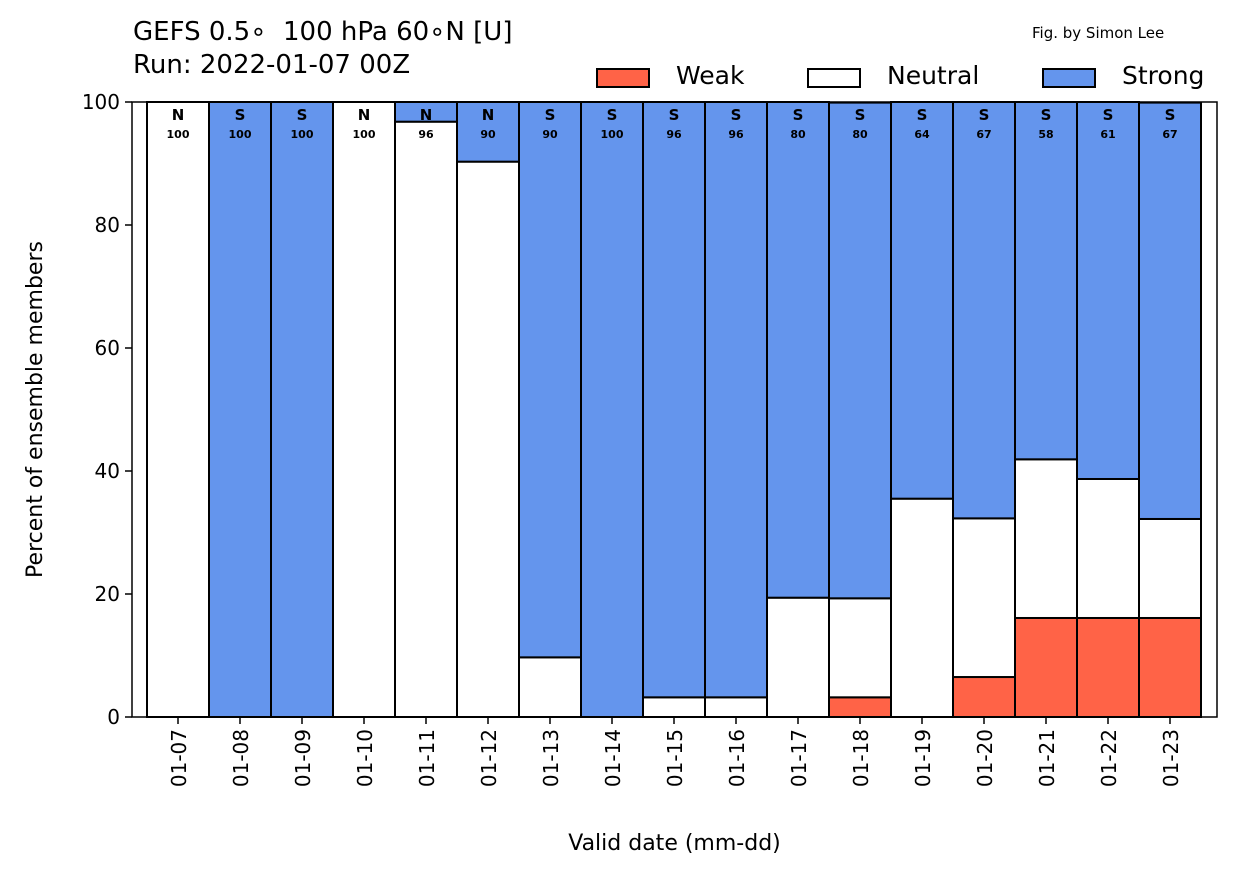  What do you see at coordinates (303, 758) in the screenshot?
I see `x-tick-label: 01-09` at bounding box center [303, 758].